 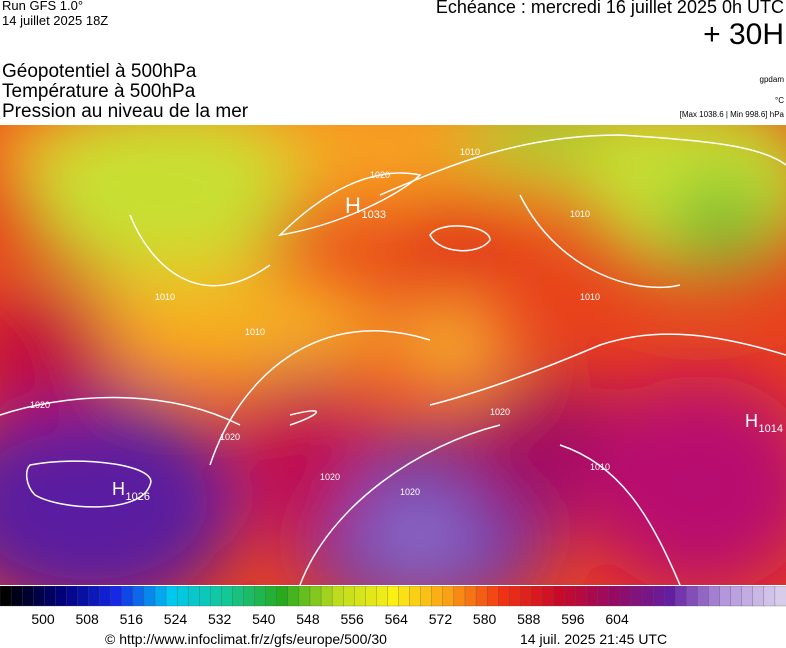 What do you see at coordinates (125, 111) in the screenshot?
I see `field: Pression au niveau de la mer` at bounding box center [125, 111].